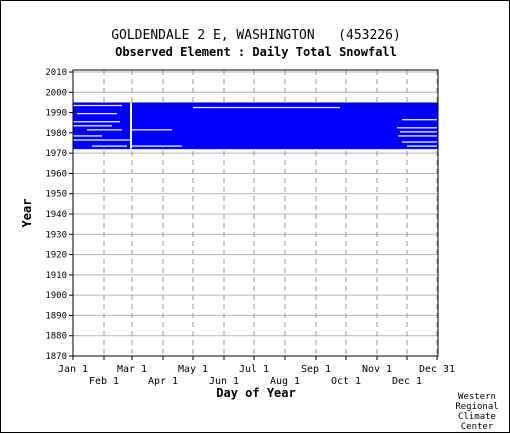  I want to click on y-tick-label: 1950, so click(56, 195).